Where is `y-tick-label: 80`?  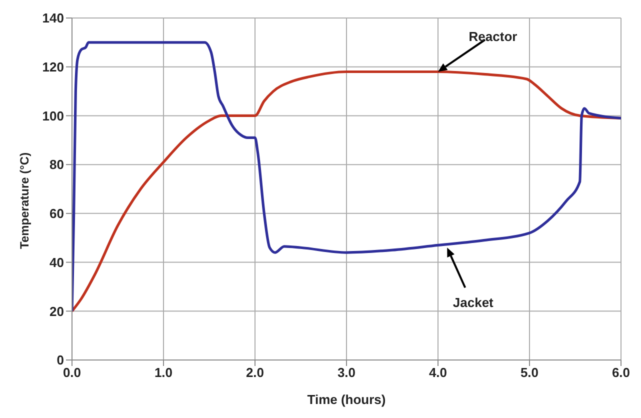
y-tick-label: 80 is located at coordinates (57, 164).